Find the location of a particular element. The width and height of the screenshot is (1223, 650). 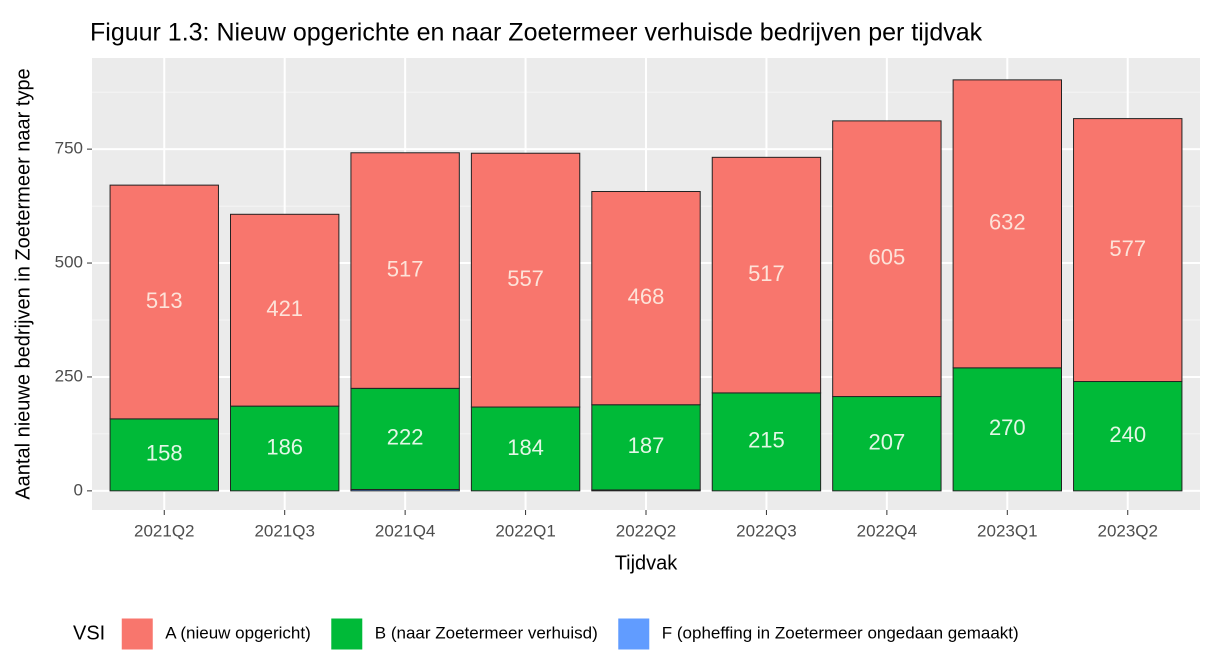

x-tick-label: 2022Q3 is located at coordinates (766, 530).